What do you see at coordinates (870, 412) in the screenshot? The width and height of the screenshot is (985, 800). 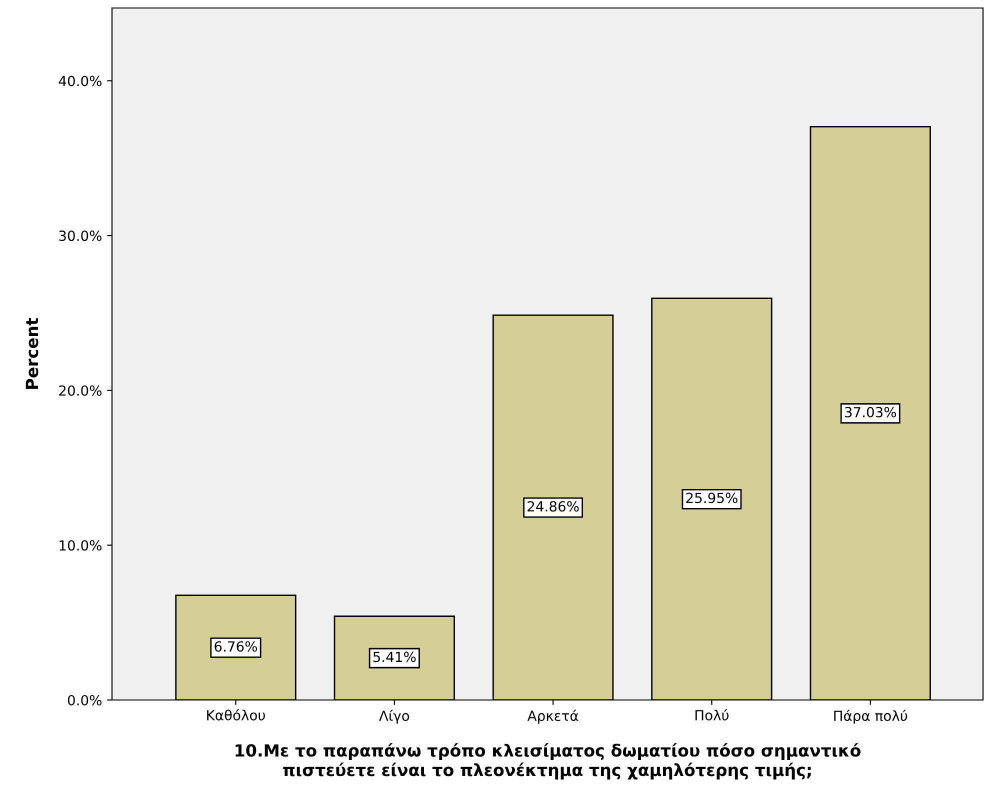 I see `data-label: 37.03%` at bounding box center [870, 412].